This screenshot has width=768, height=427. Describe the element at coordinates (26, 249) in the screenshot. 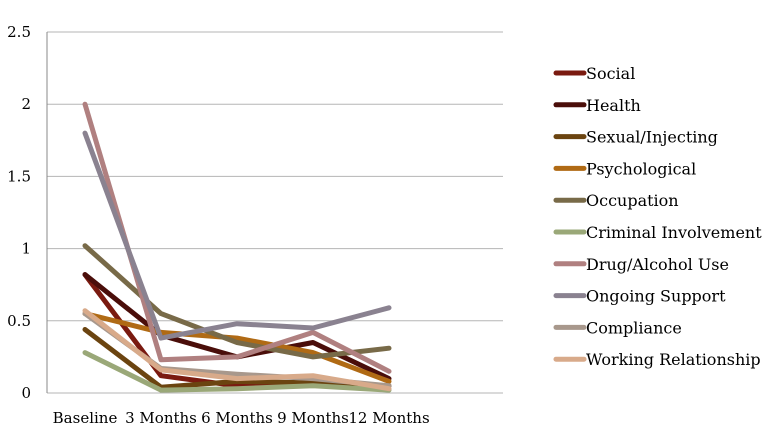

I see `y-tick-label: 1` at that location.